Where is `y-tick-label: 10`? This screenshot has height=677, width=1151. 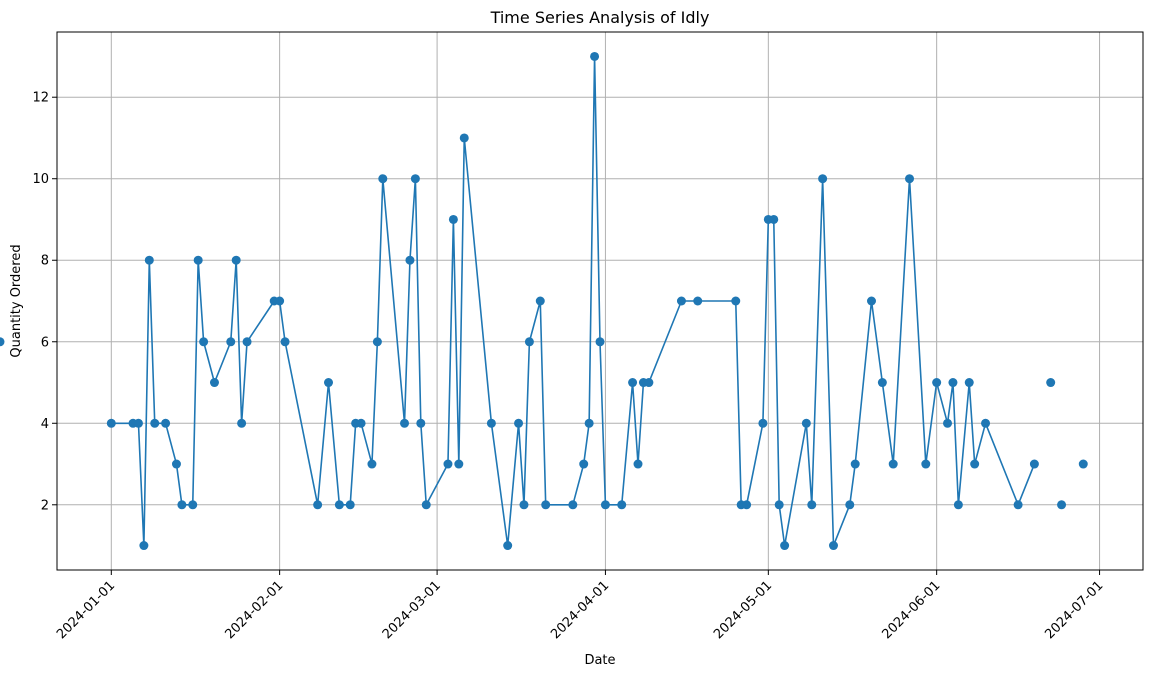 y-tick-label: 10 is located at coordinates (40, 179).